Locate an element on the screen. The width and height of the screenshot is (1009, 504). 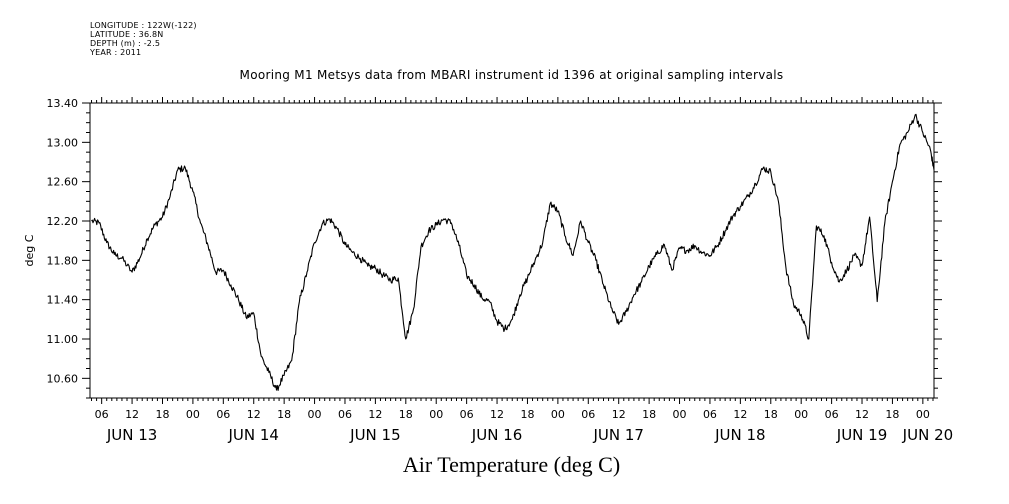
y-tick-label: 12.20 is located at coordinates (63, 221).